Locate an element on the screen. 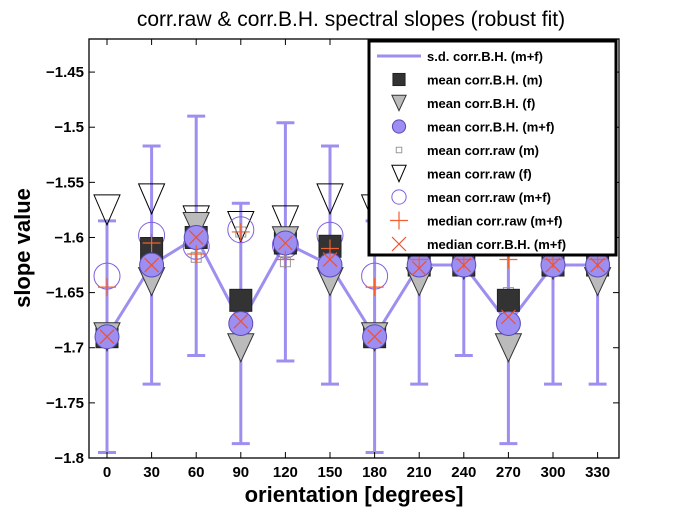 The width and height of the screenshot is (682, 513). legend-label: mean corr.B.H. (m) is located at coordinates (485, 80).